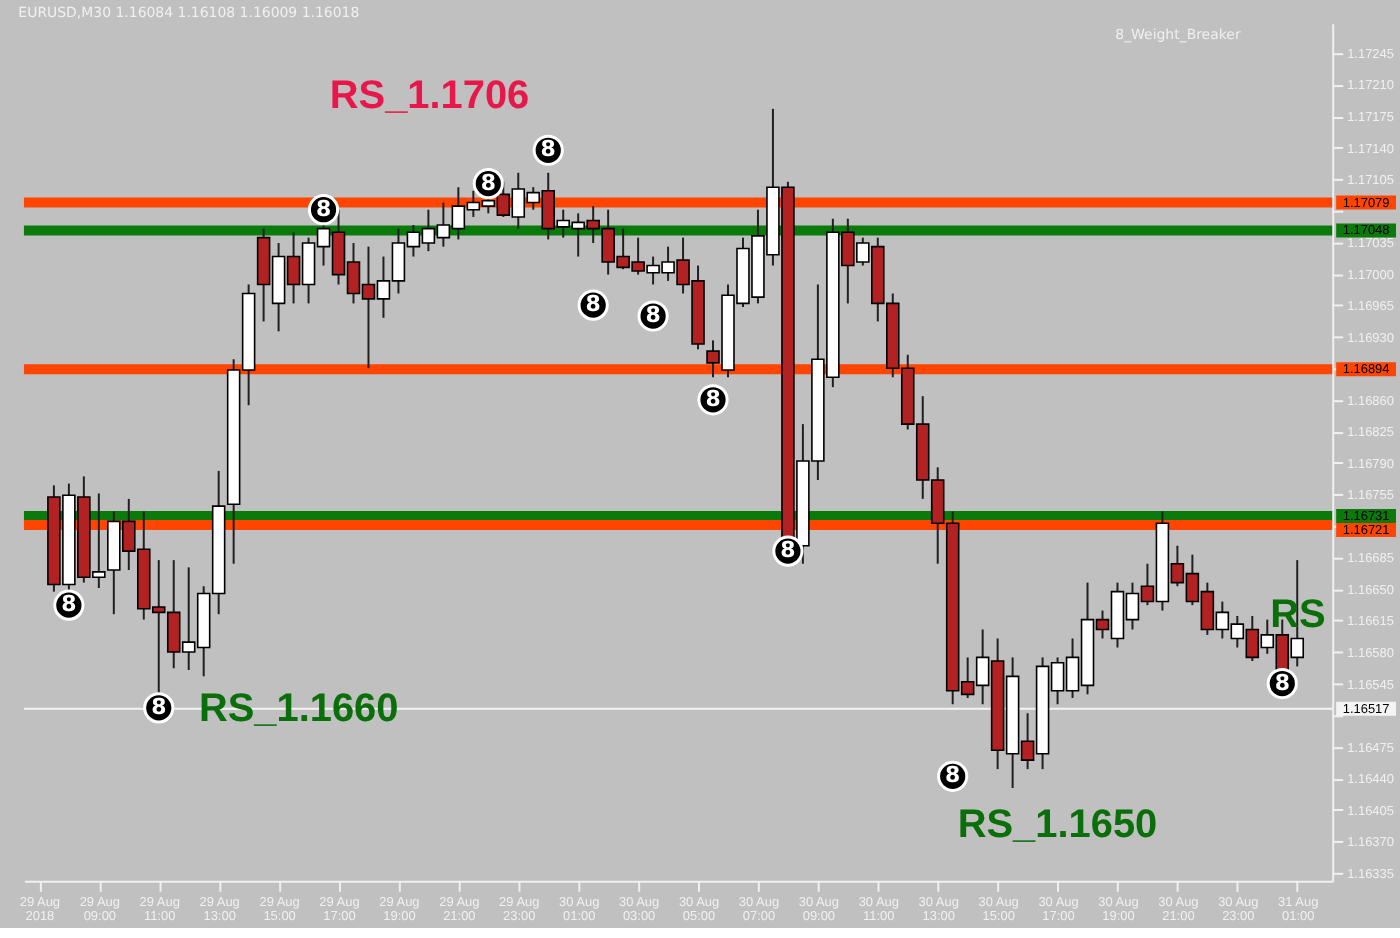 This screenshot has width=1400, height=938. What do you see at coordinates (298, 709) in the screenshot?
I see `annotation: RS_1.1660` at bounding box center [298, 709].